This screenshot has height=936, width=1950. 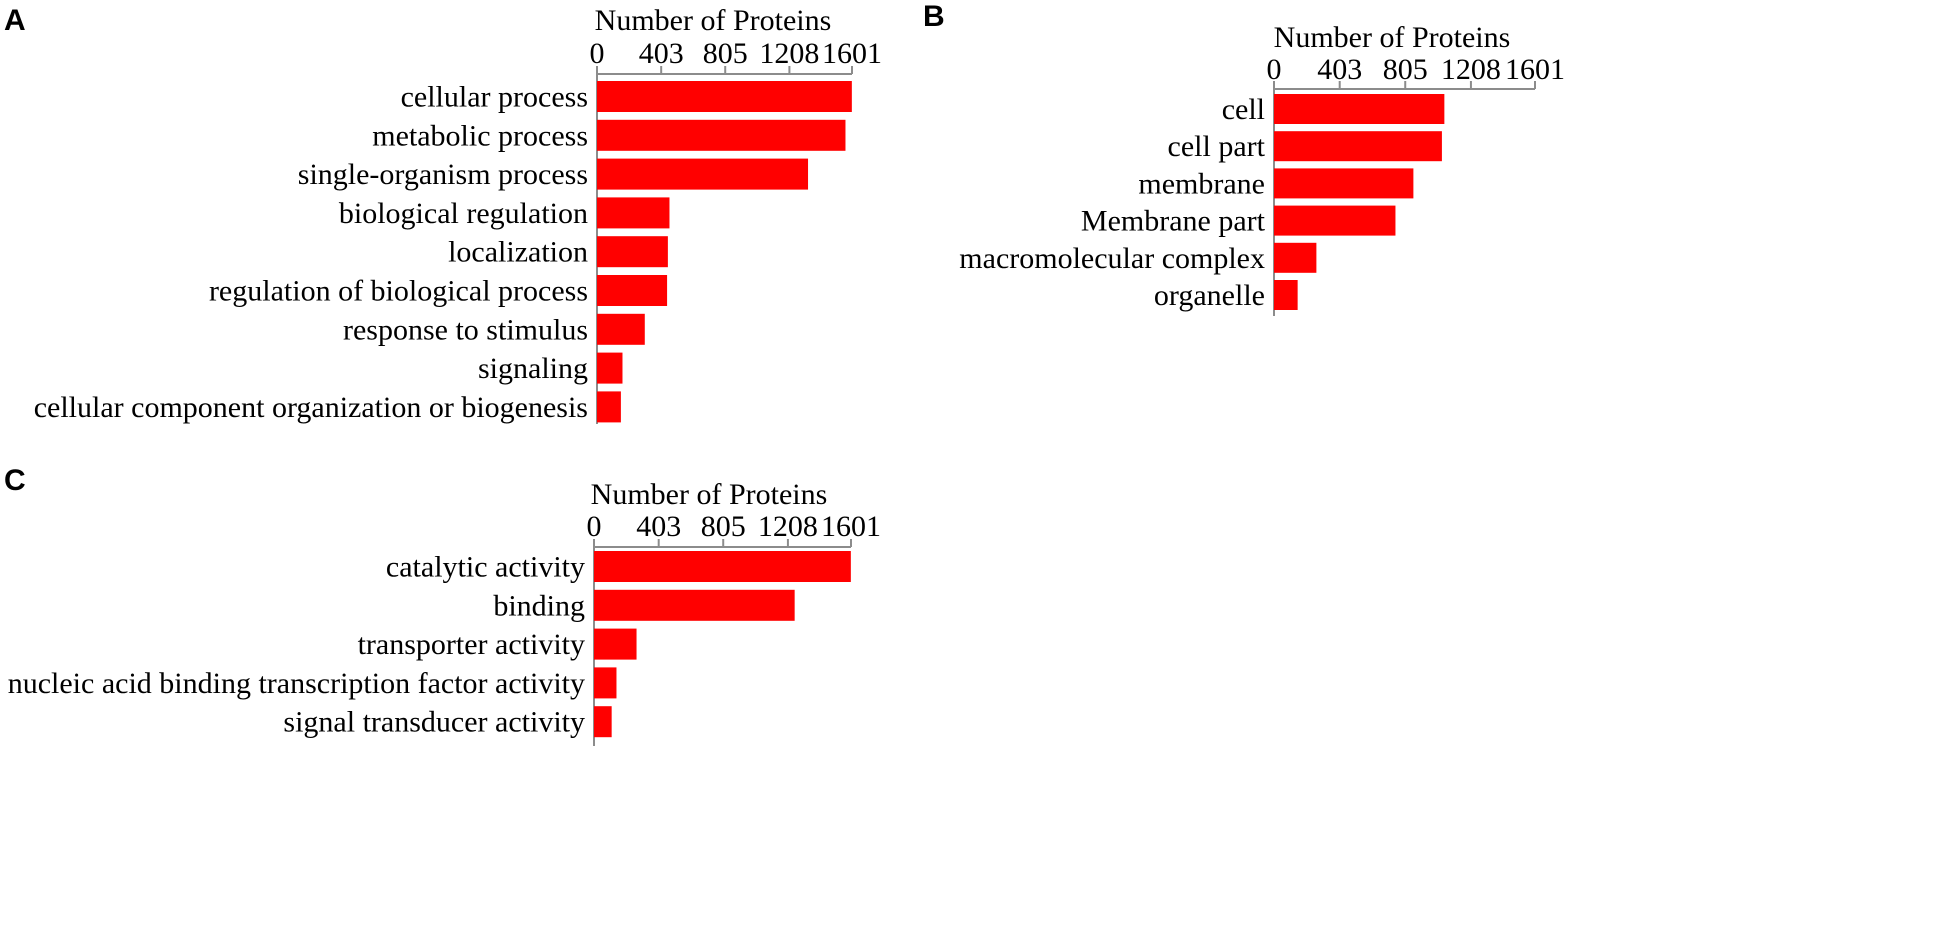 What do you see at coordinates (1201, 183) in the screenshot?
I see `category-label: membrane` at bounding box center [1201, 183].